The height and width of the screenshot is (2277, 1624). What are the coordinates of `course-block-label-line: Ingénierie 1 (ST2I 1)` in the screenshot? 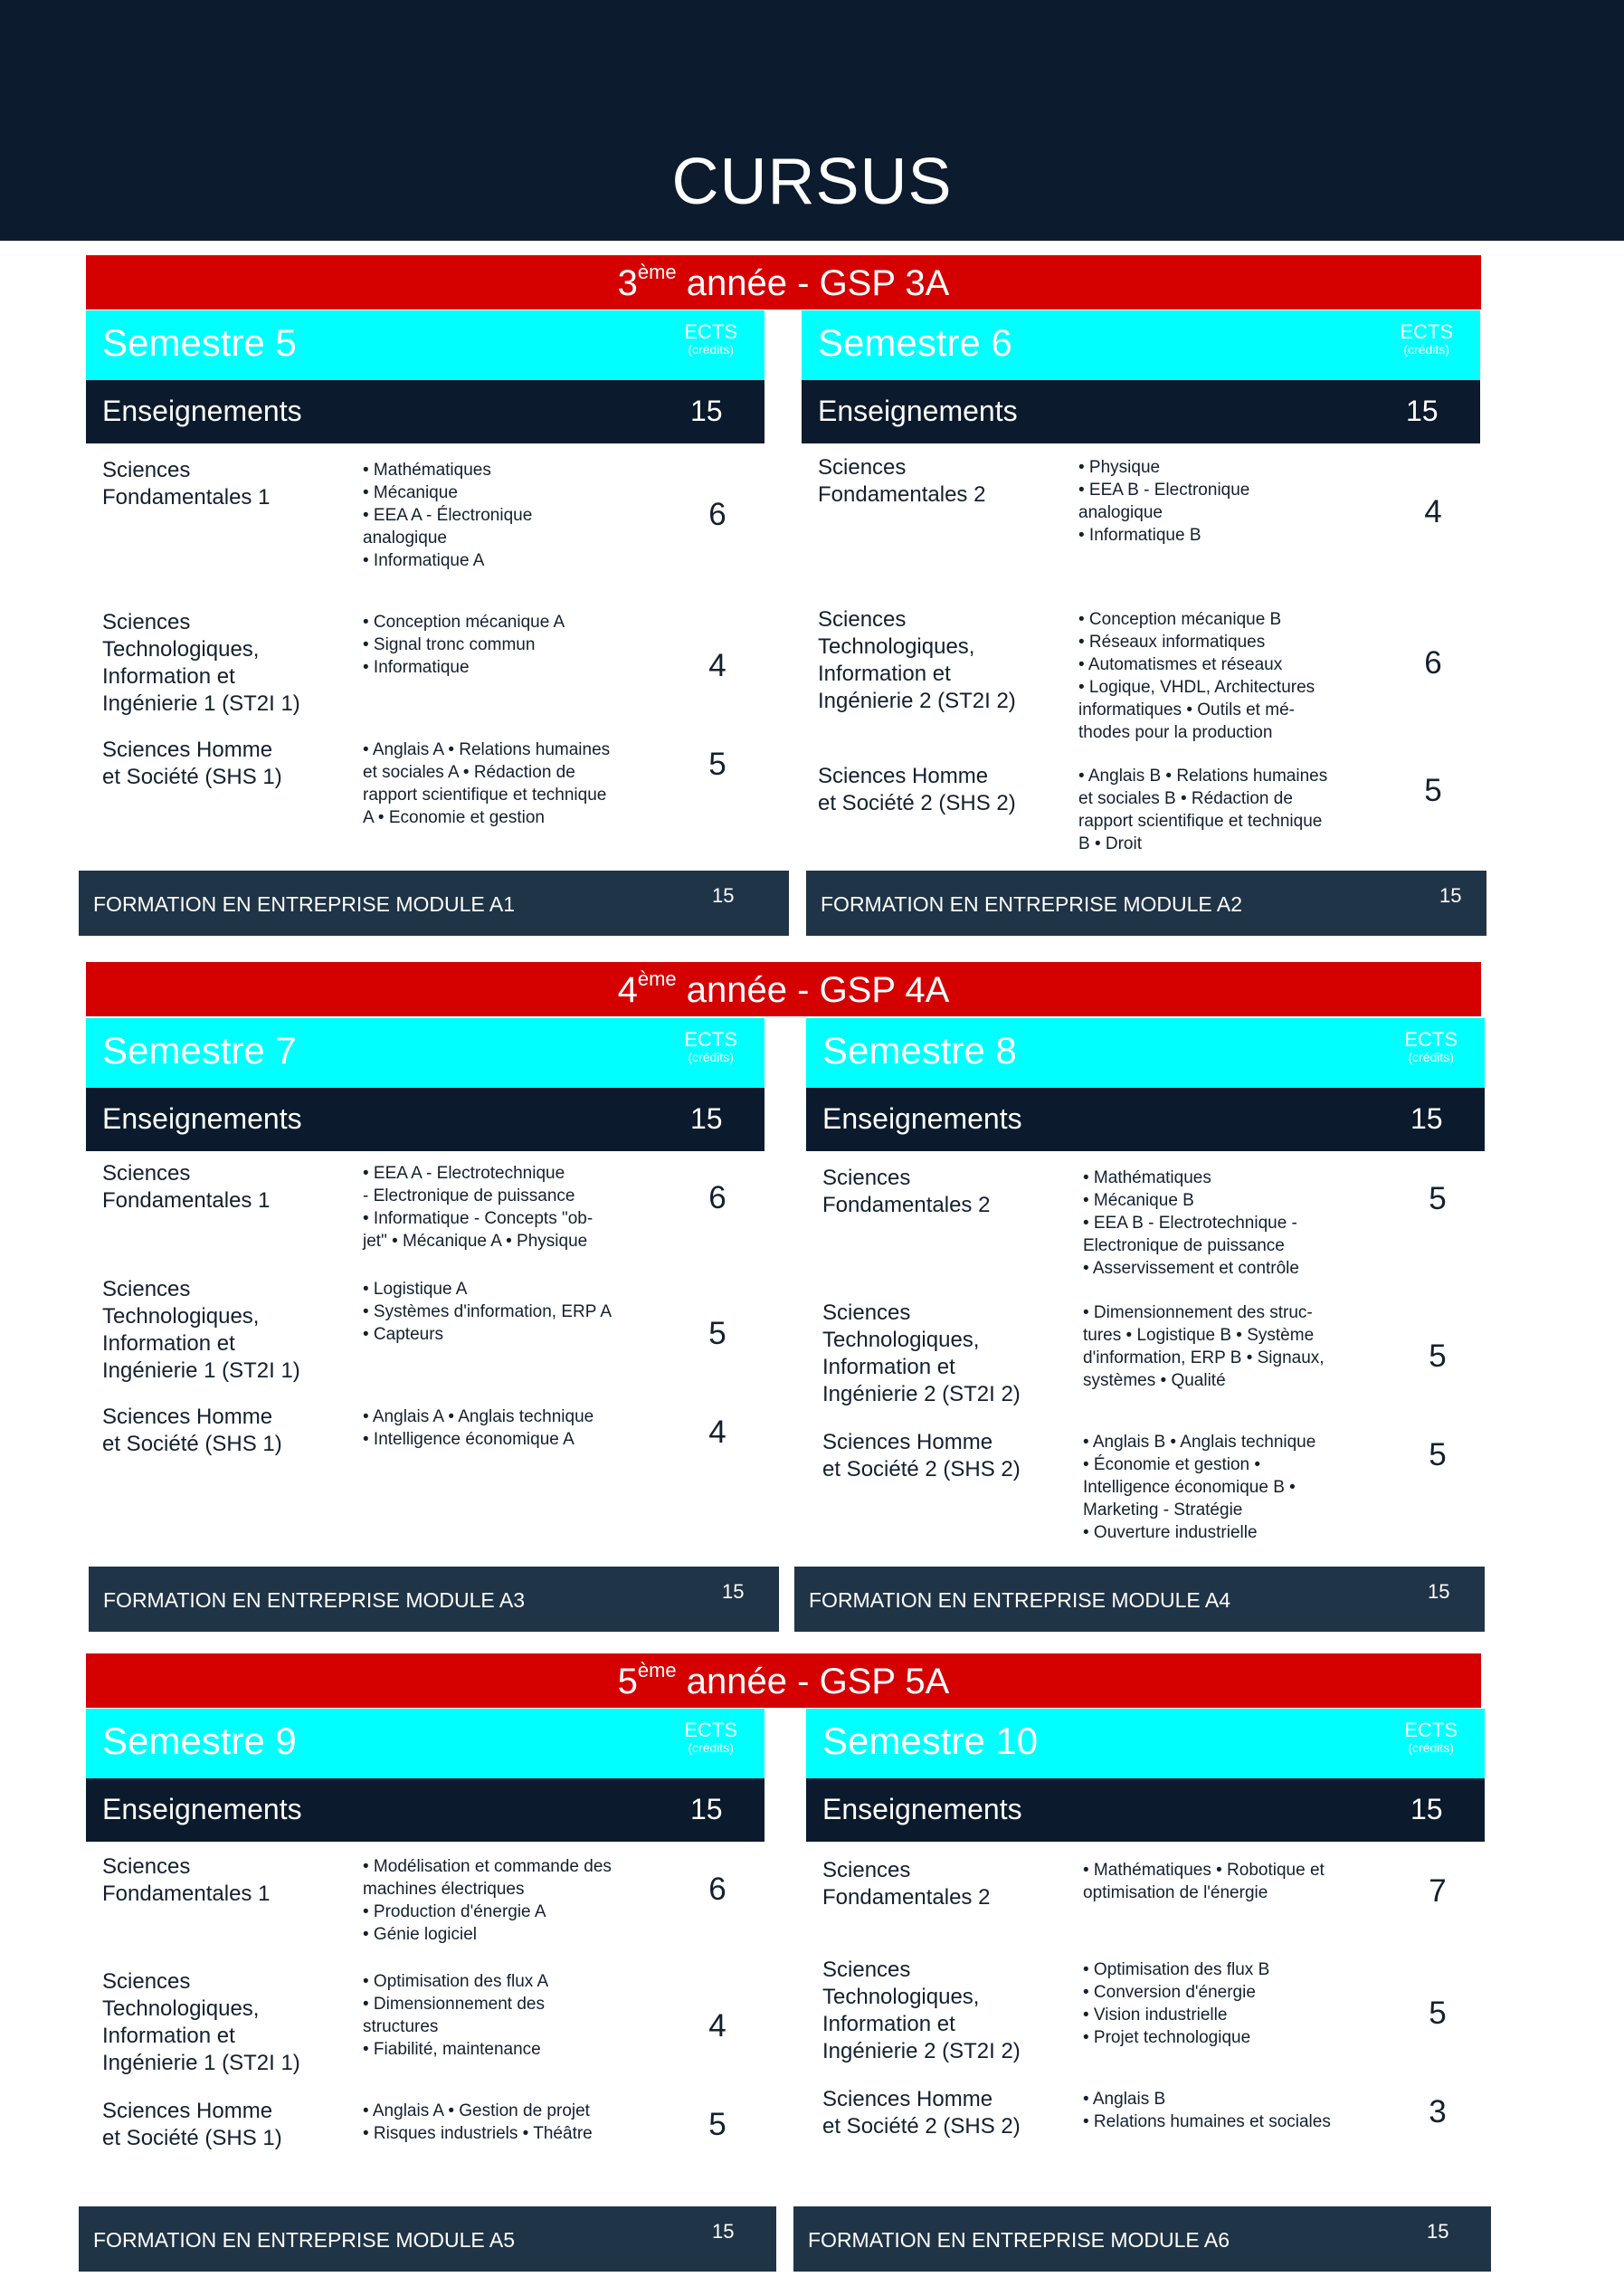 It's located at (201, 703).